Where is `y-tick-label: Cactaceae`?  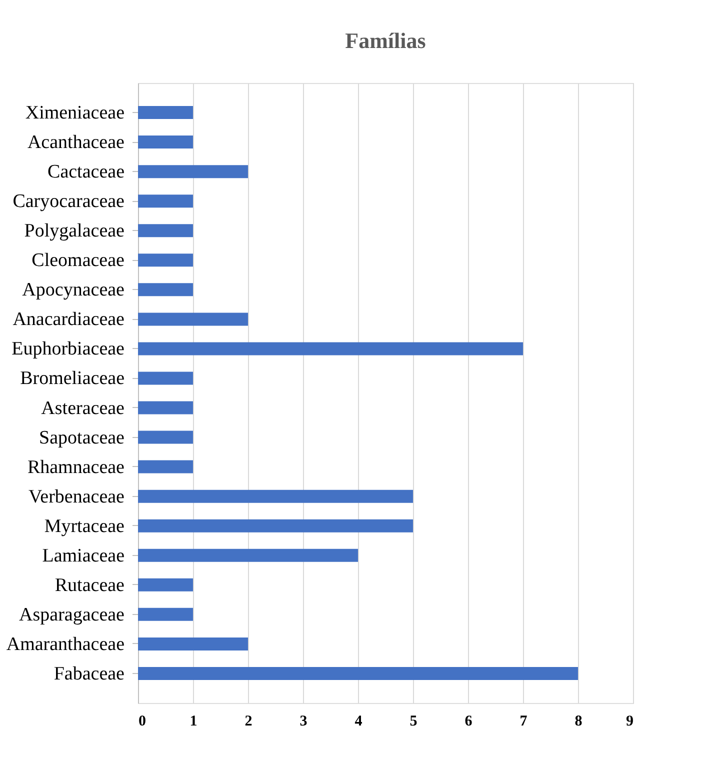
y-tick-label: Cactaceae is located at coordinates (86, 172).